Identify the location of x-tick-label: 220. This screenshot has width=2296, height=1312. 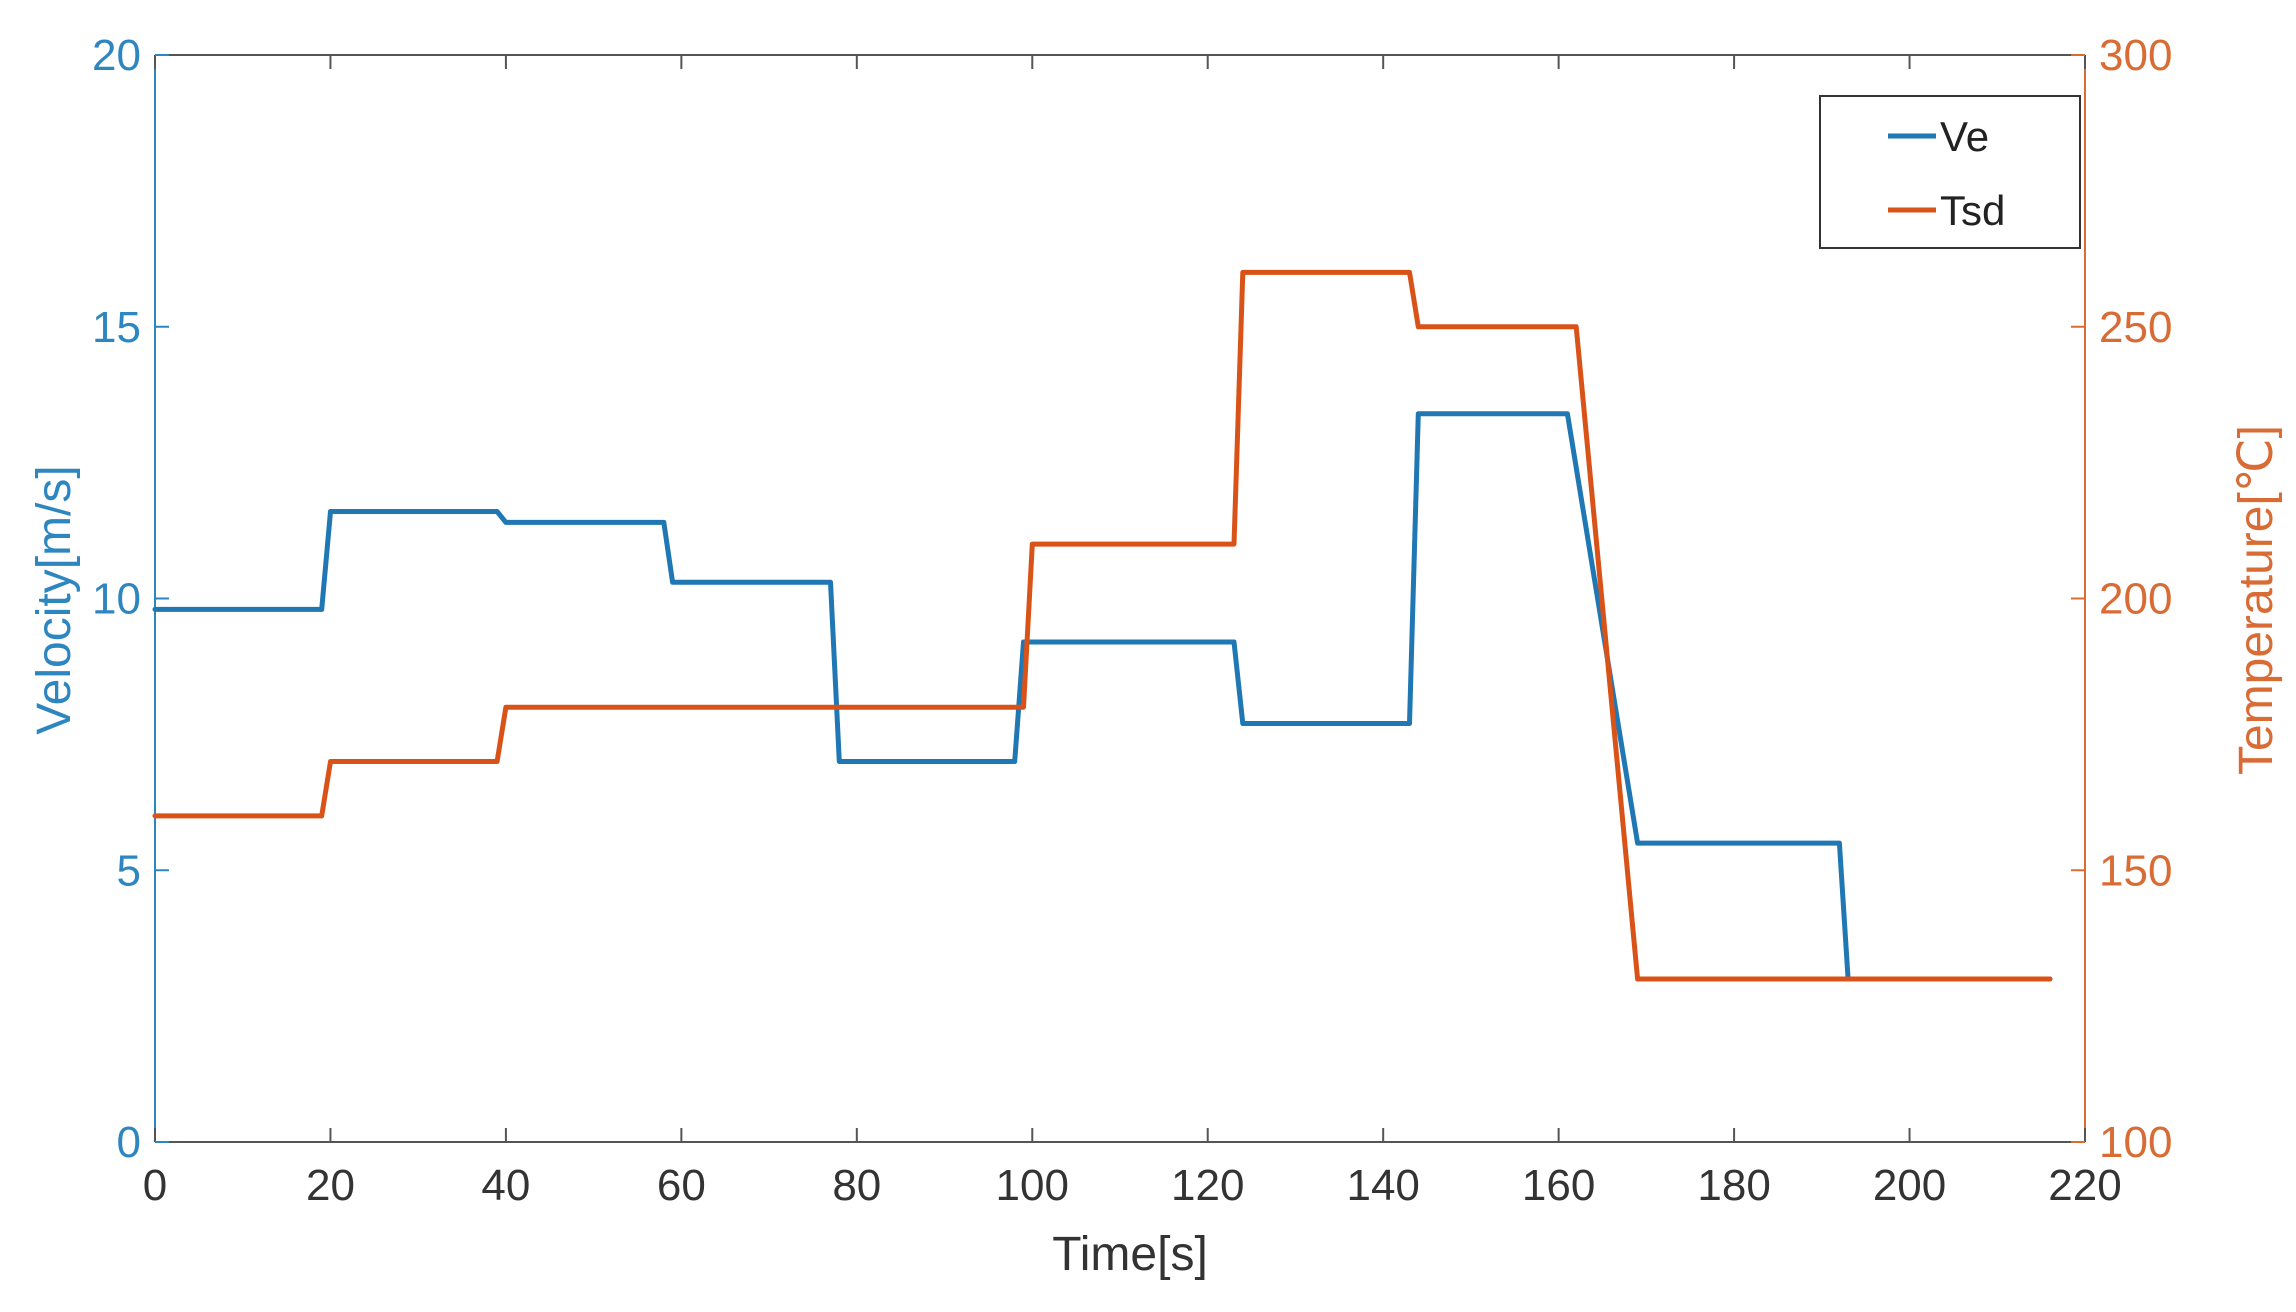
(2084, 1185).